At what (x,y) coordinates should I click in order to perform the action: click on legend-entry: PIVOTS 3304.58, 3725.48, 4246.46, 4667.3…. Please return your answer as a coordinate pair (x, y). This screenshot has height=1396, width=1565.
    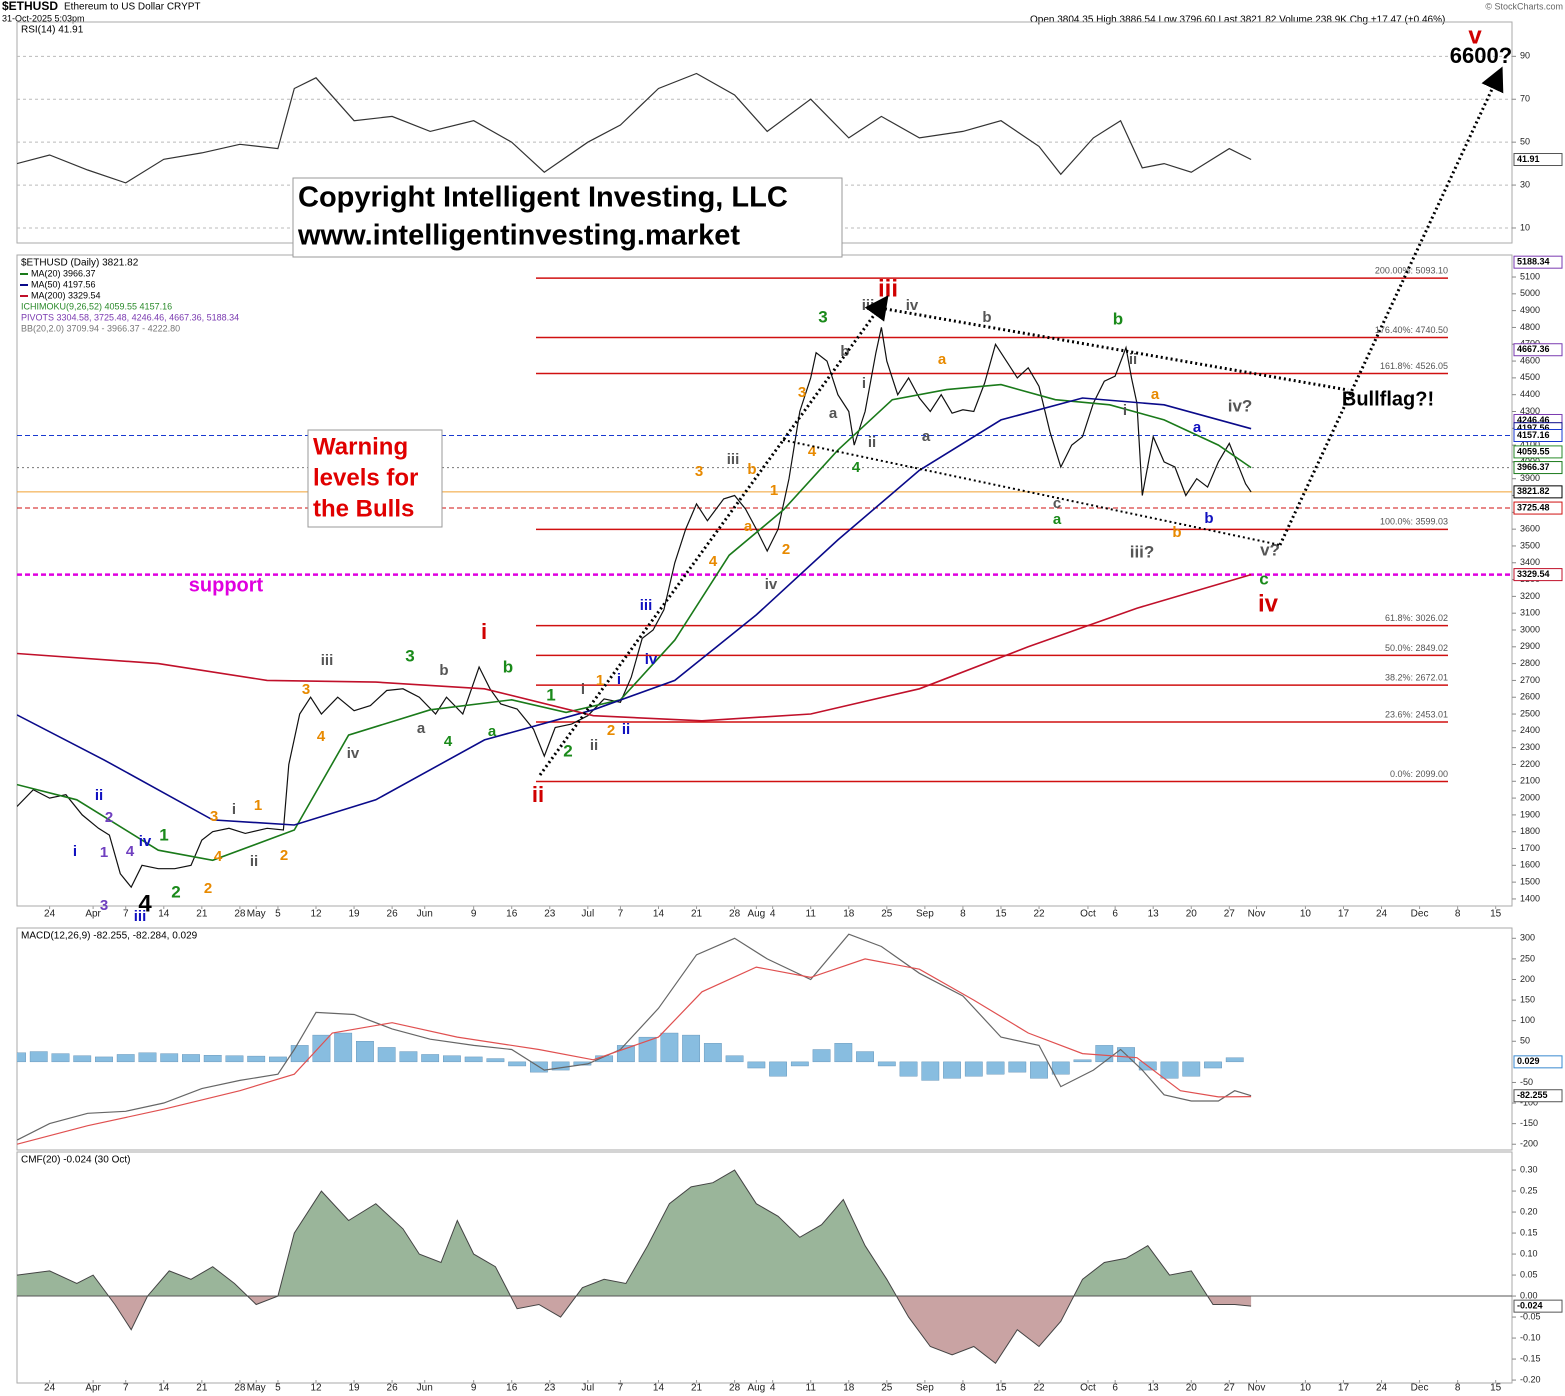
    Looking at the image, I should click on (130, 317).